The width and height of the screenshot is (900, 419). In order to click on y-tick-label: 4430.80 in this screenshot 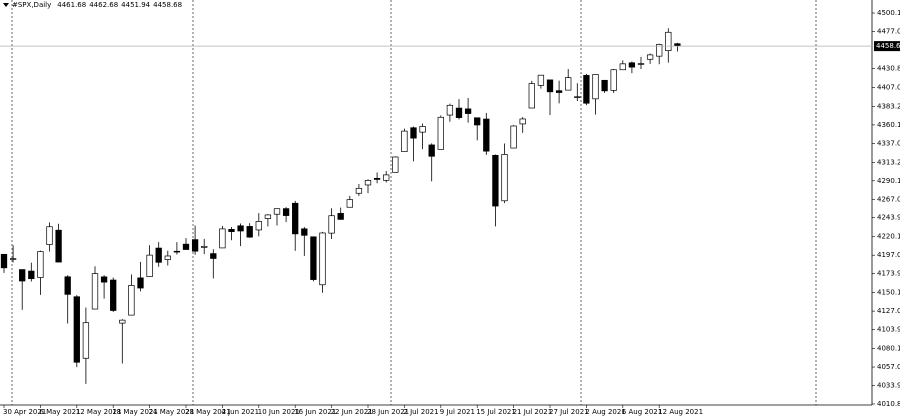, I will do `click(888, 68)`.